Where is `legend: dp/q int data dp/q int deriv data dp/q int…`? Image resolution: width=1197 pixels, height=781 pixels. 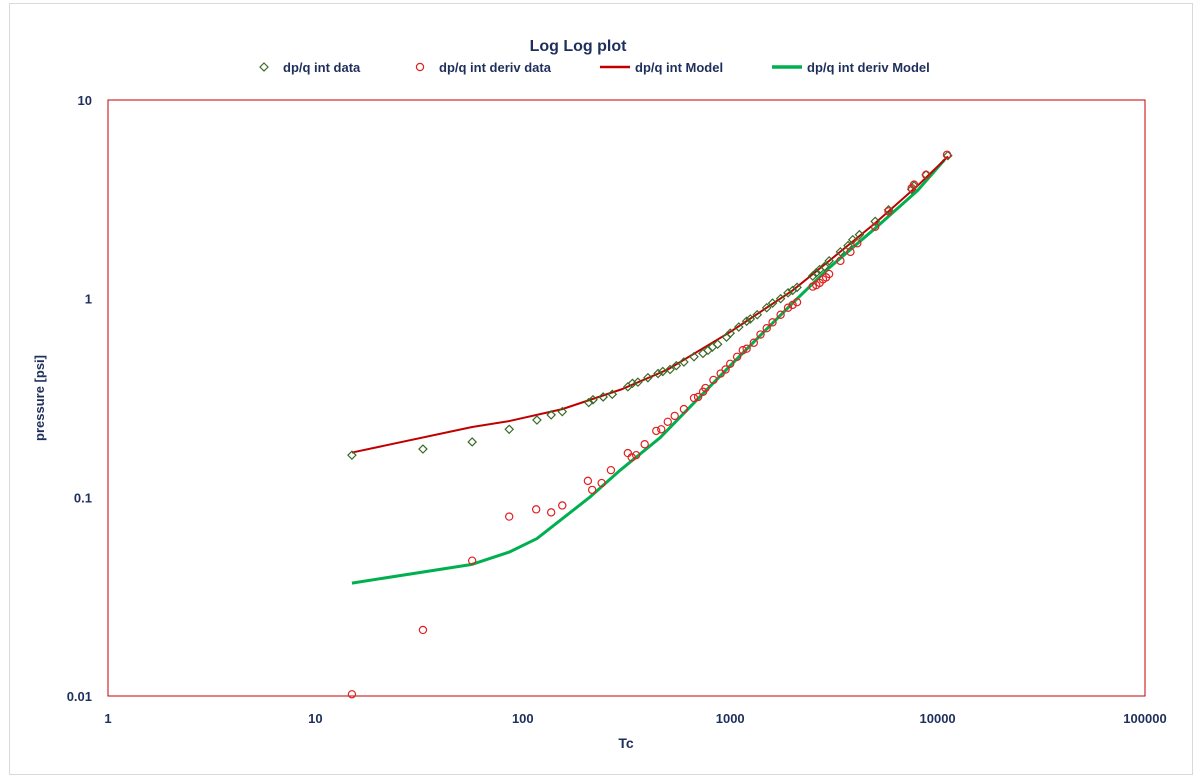 legend: dp/q int data dp/q int deriv data dp/q int… is located at coordinates (594, 67).